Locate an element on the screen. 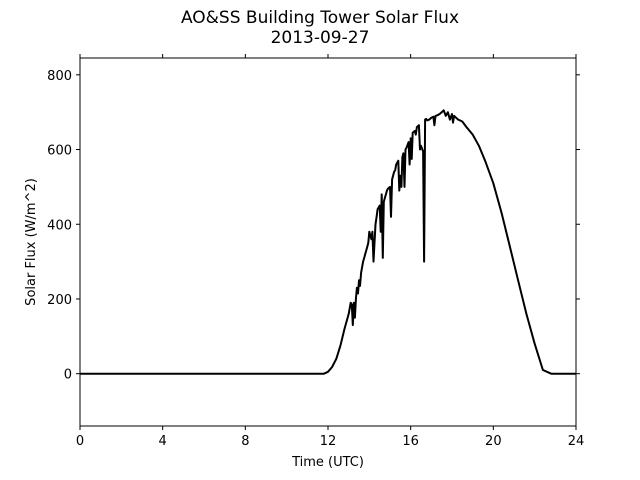 This screenshot has height=480, width=640. chart-subtitle: 2013-09-27 is located at coordinates (320, 38).